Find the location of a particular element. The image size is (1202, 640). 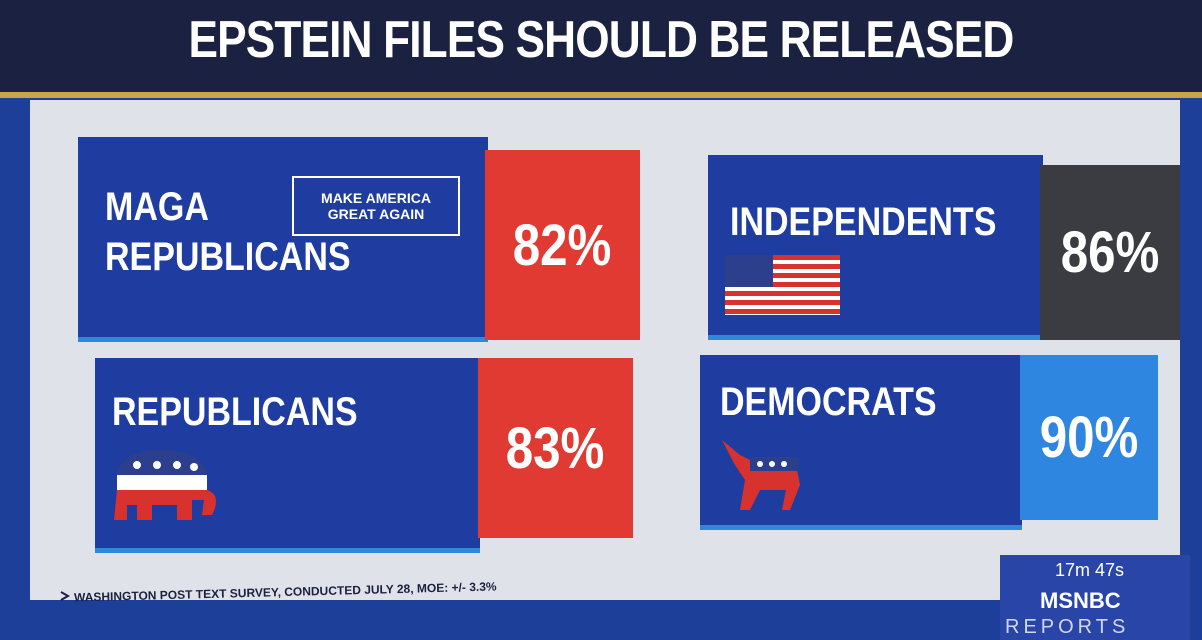

title: EPSTEIN FILES SHOULD BE RELEASED is located at coordinates (601, 40).